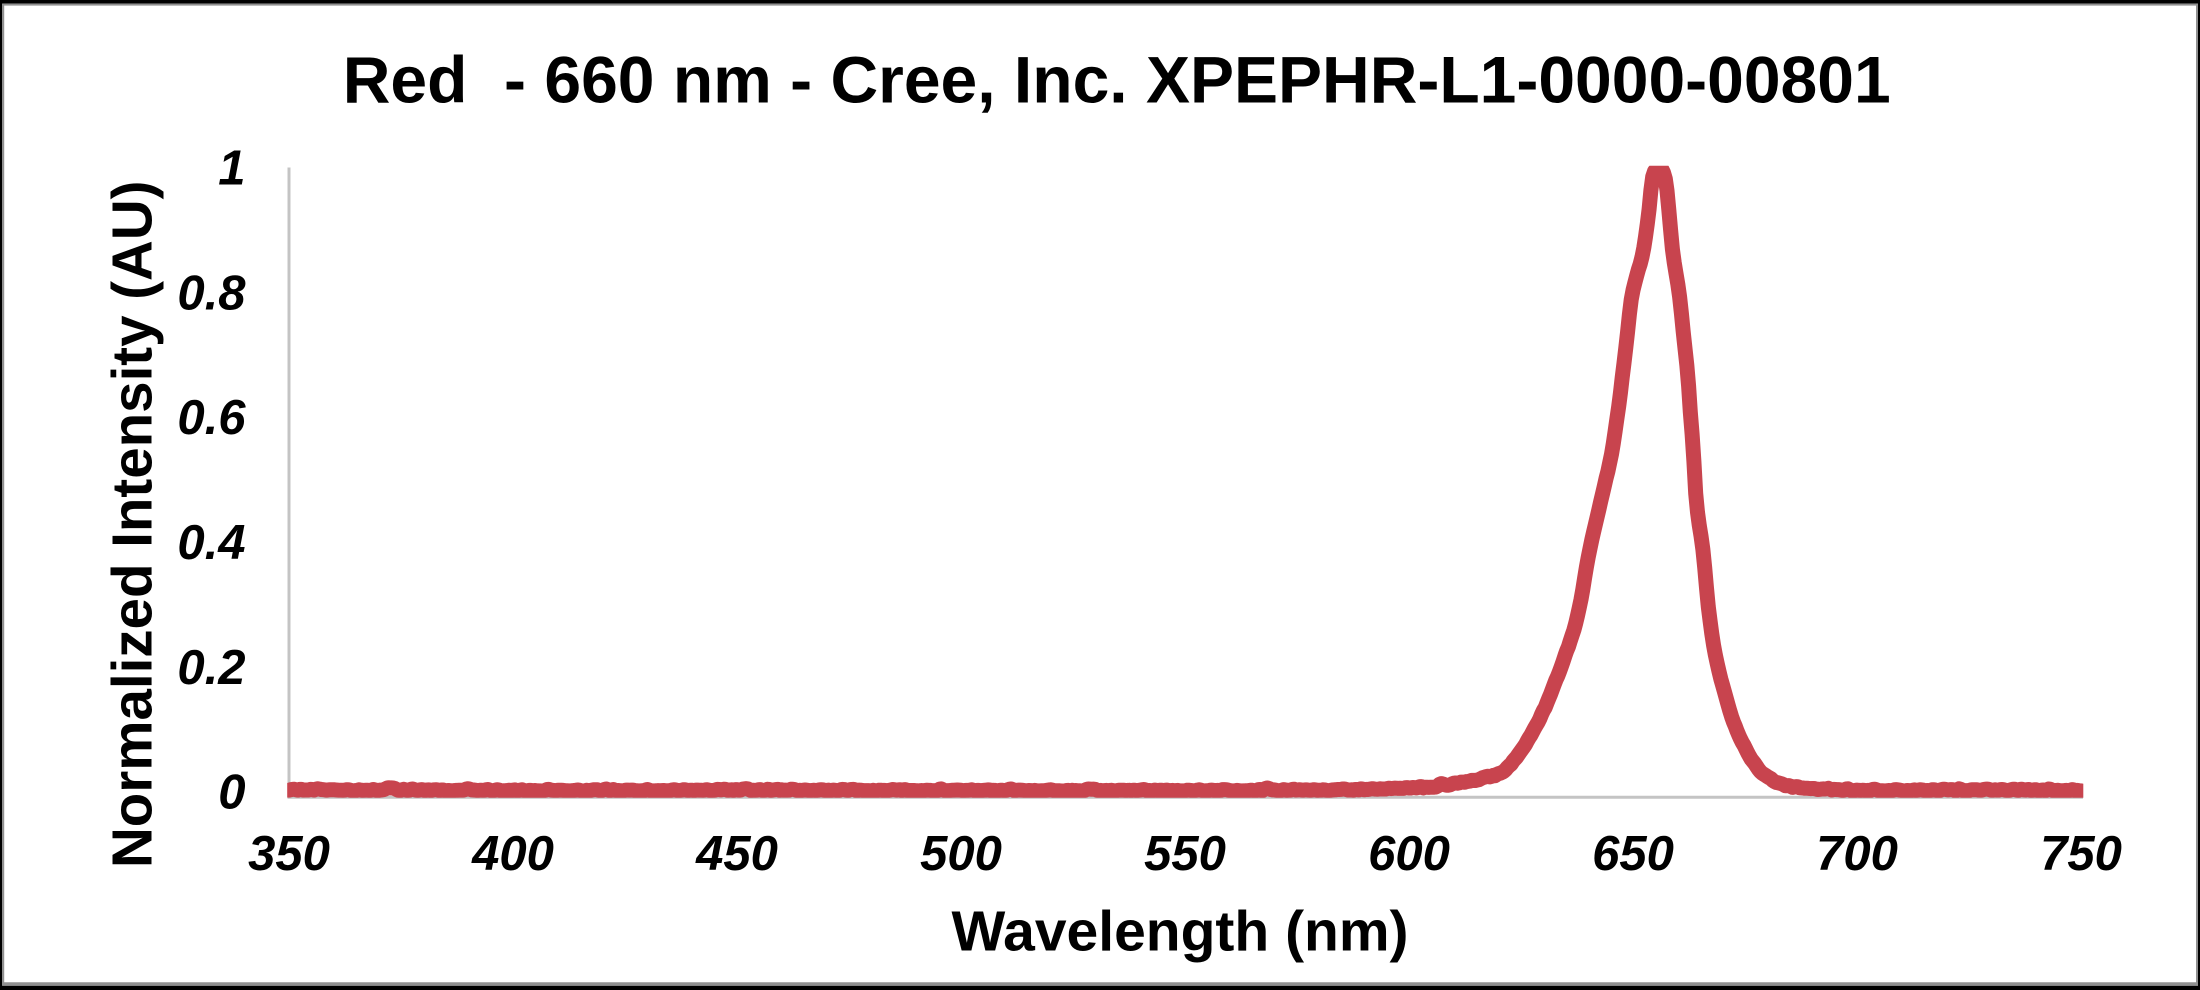 This screenshot has width=2200, height=990. What do you see at coordinates (736, 854) in the screenshot?
I see `svg-text: 450` at bounding box center [736, 854].